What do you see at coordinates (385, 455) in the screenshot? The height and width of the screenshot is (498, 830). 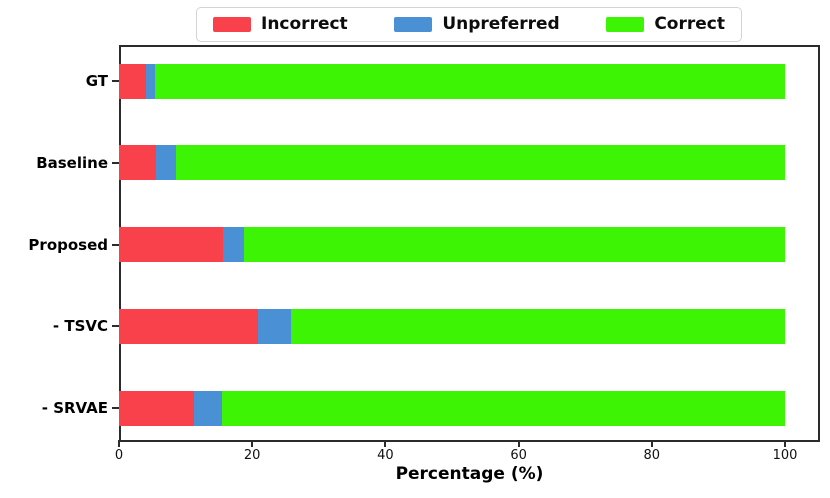 I see `x-tick-label: 40` at bounding box center [385, 455].